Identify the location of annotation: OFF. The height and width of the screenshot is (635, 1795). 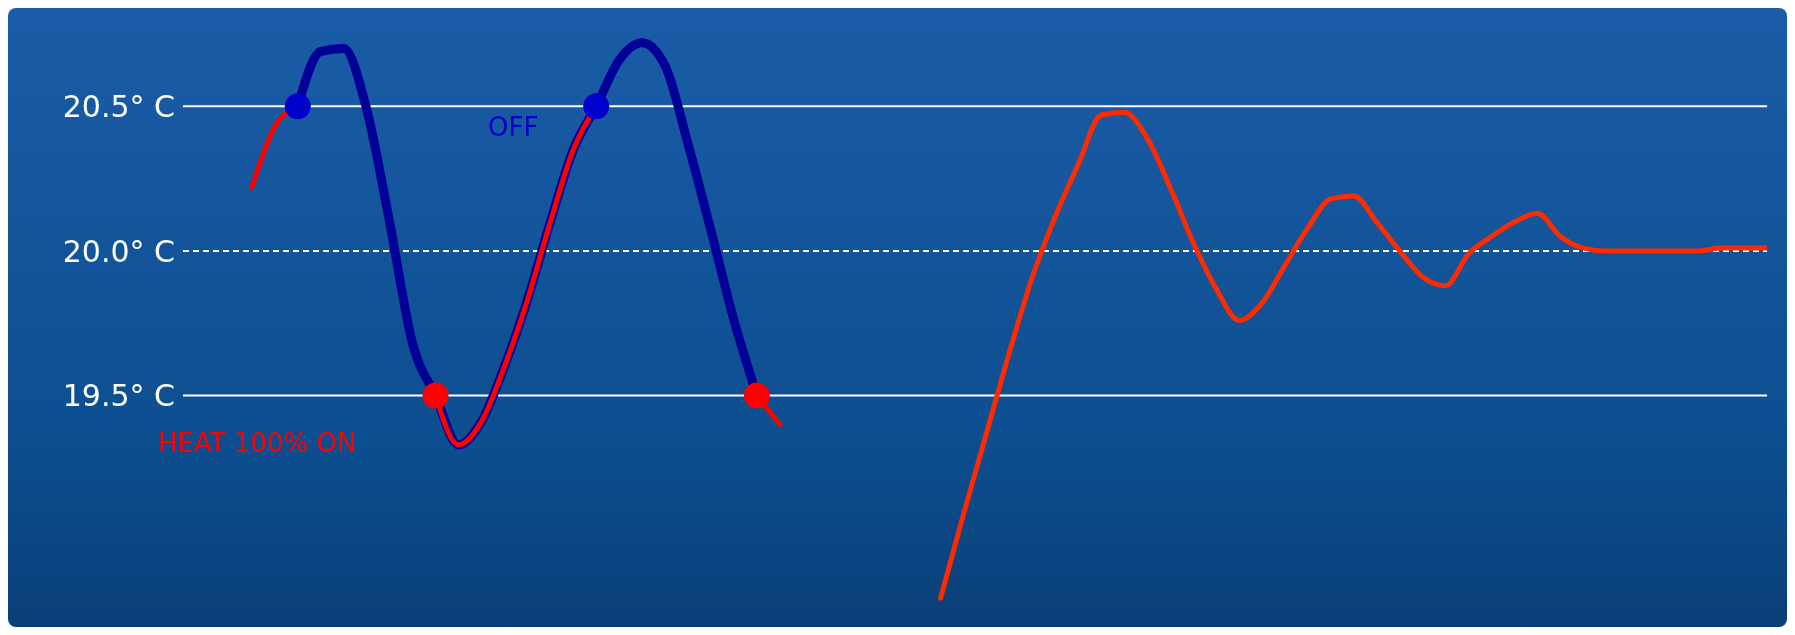
(513, 127).